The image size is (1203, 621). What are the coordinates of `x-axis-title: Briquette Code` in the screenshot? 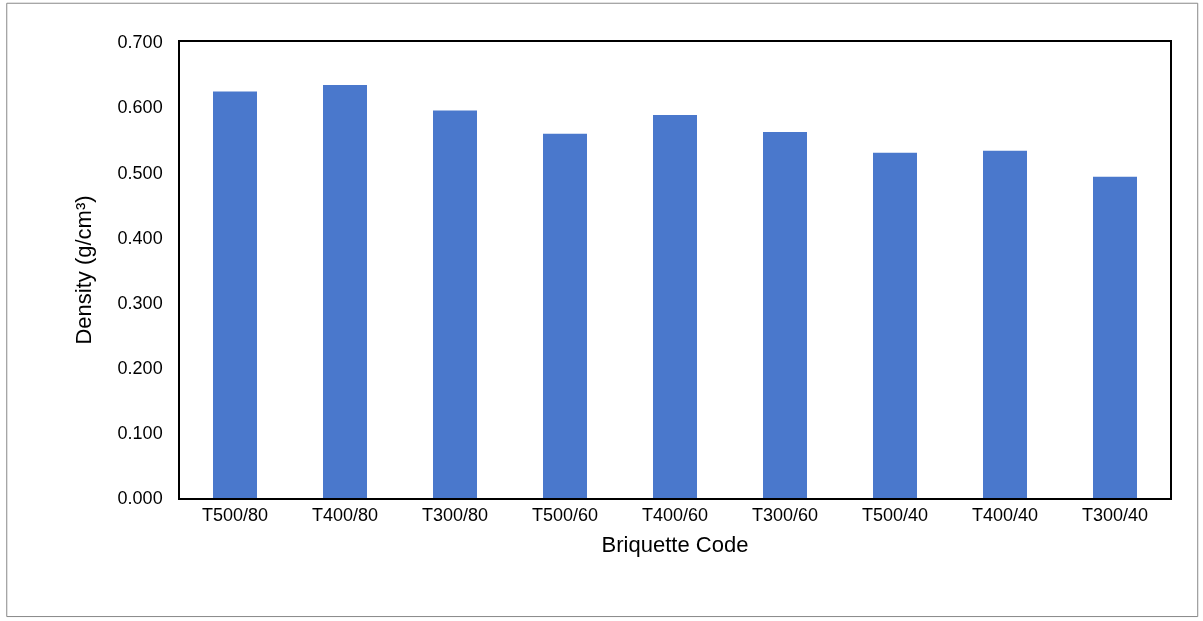 It's located at (675, 544).